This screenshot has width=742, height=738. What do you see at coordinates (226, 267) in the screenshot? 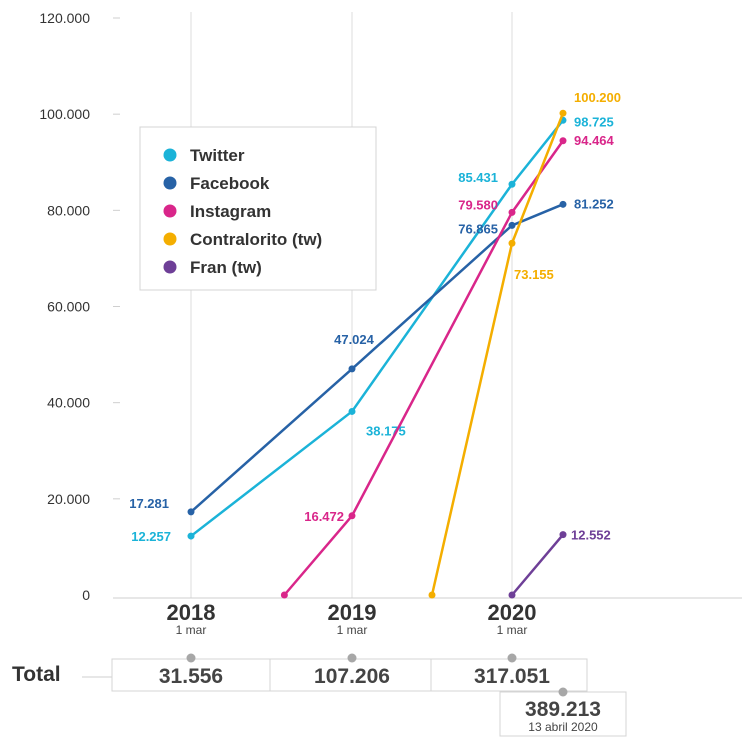
I see `legend-entry: Fran (tw)` at bounding box center [226, 267].